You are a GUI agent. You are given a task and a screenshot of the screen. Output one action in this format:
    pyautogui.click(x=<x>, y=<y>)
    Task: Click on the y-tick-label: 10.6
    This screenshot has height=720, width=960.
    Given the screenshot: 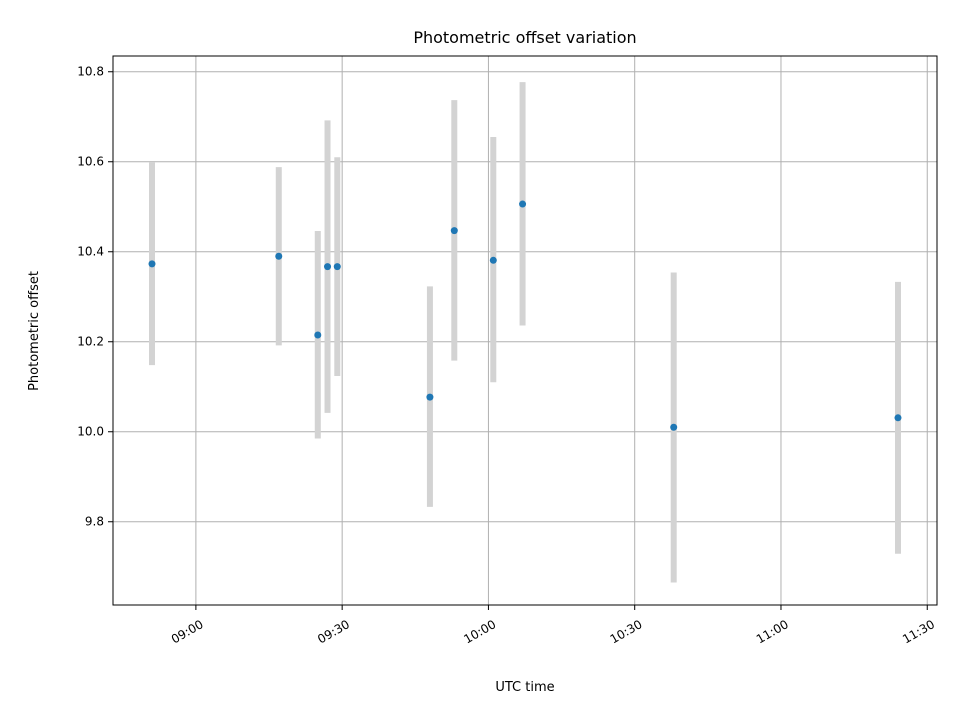 What is the action you would take?
    pyautogui.click(x=90, y=161)
    